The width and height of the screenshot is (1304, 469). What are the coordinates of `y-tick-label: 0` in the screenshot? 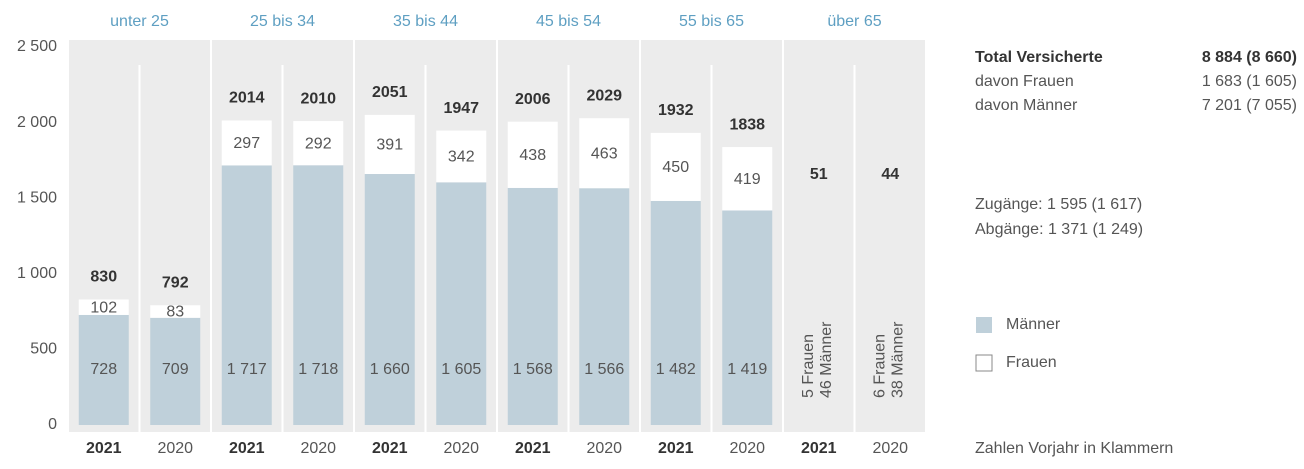 It's located at (52, 424).